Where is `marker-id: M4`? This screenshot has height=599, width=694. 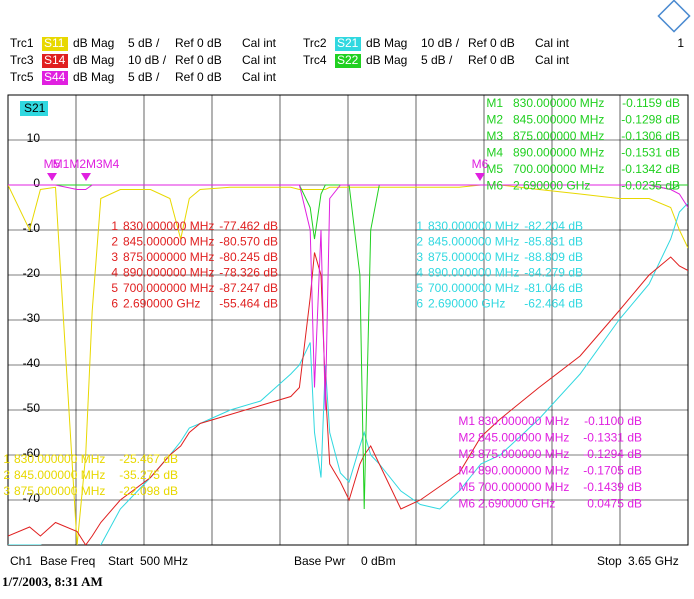
marker-id: M4 is located at coordinates (494, 153).